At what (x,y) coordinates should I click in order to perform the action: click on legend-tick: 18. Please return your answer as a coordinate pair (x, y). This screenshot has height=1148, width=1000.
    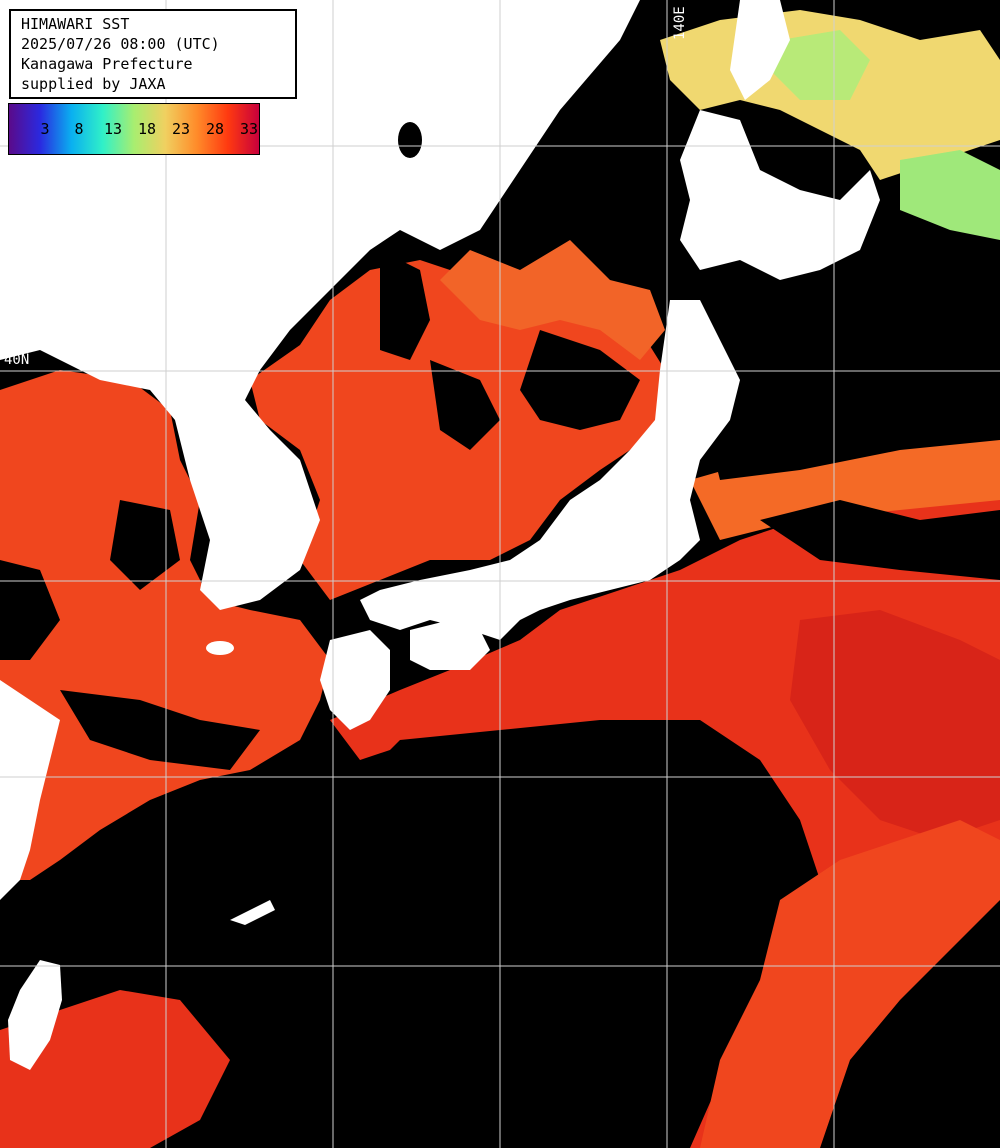
    Looking at the image, I should click on (147, 129).